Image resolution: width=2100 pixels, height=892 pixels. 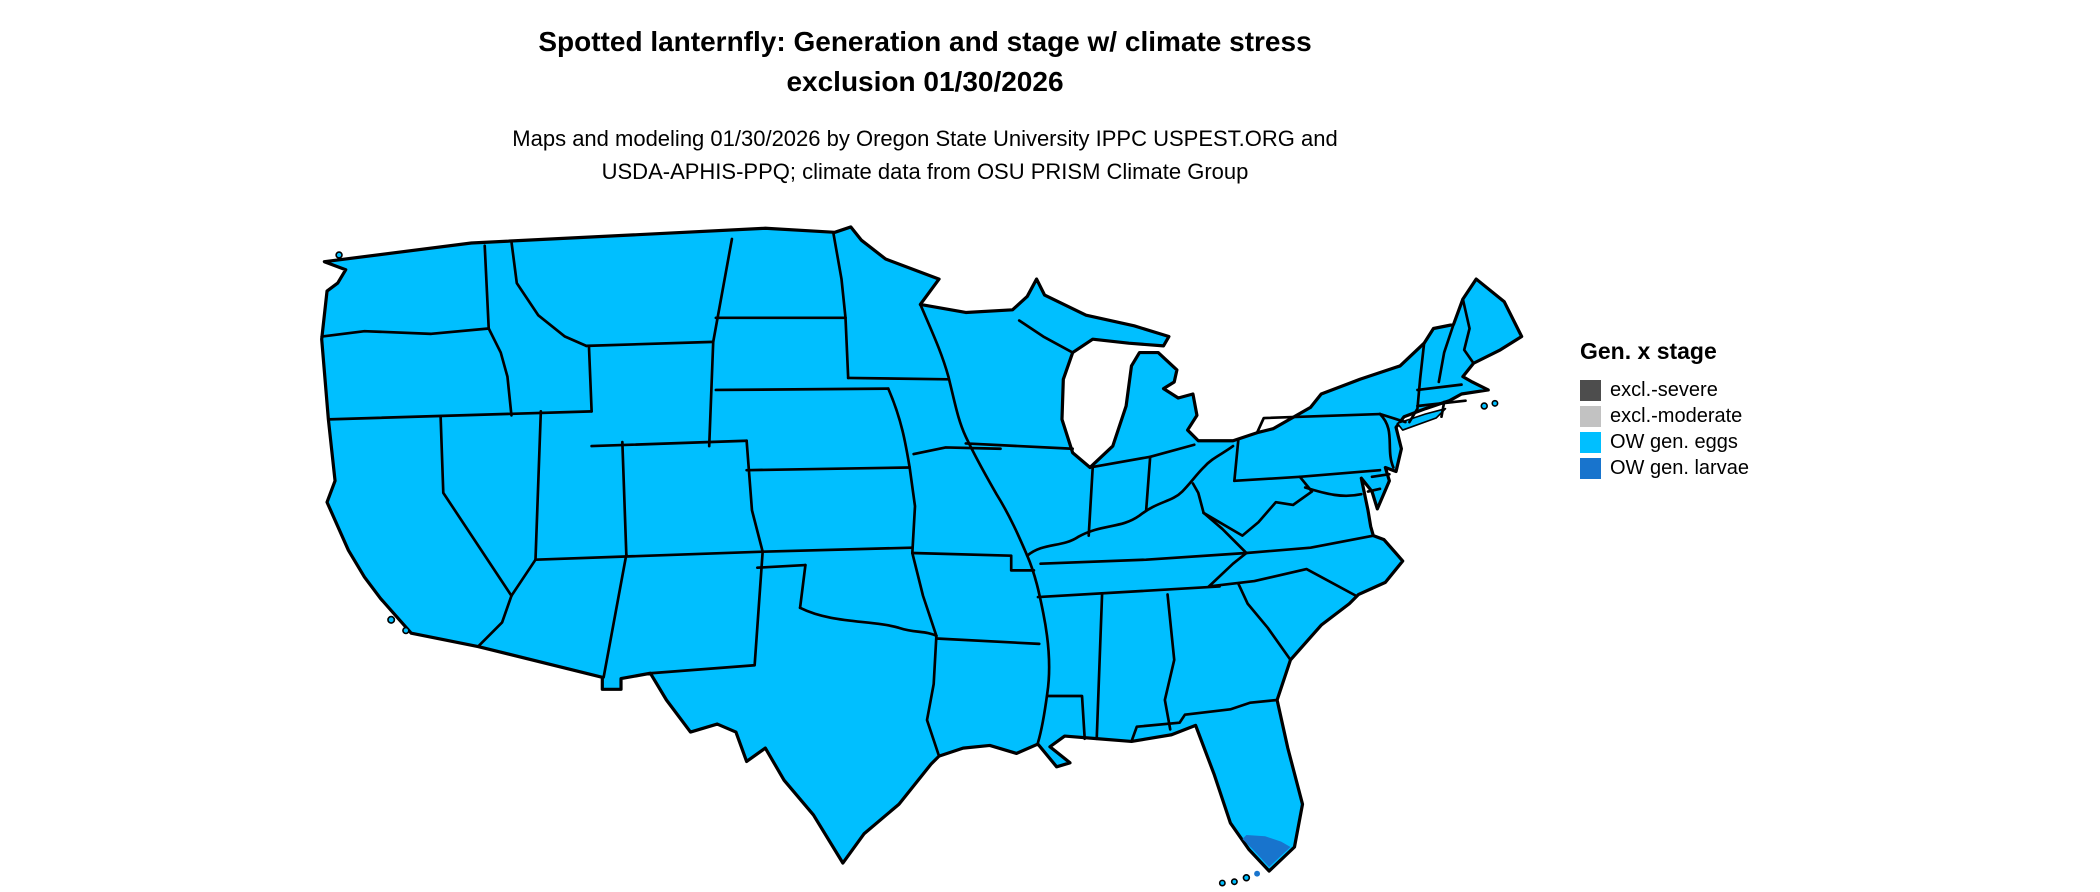 What do you see at coordinates (839, 276) in the screenshot?
I see `border-nd-mn` at bounding box center [839, 276].